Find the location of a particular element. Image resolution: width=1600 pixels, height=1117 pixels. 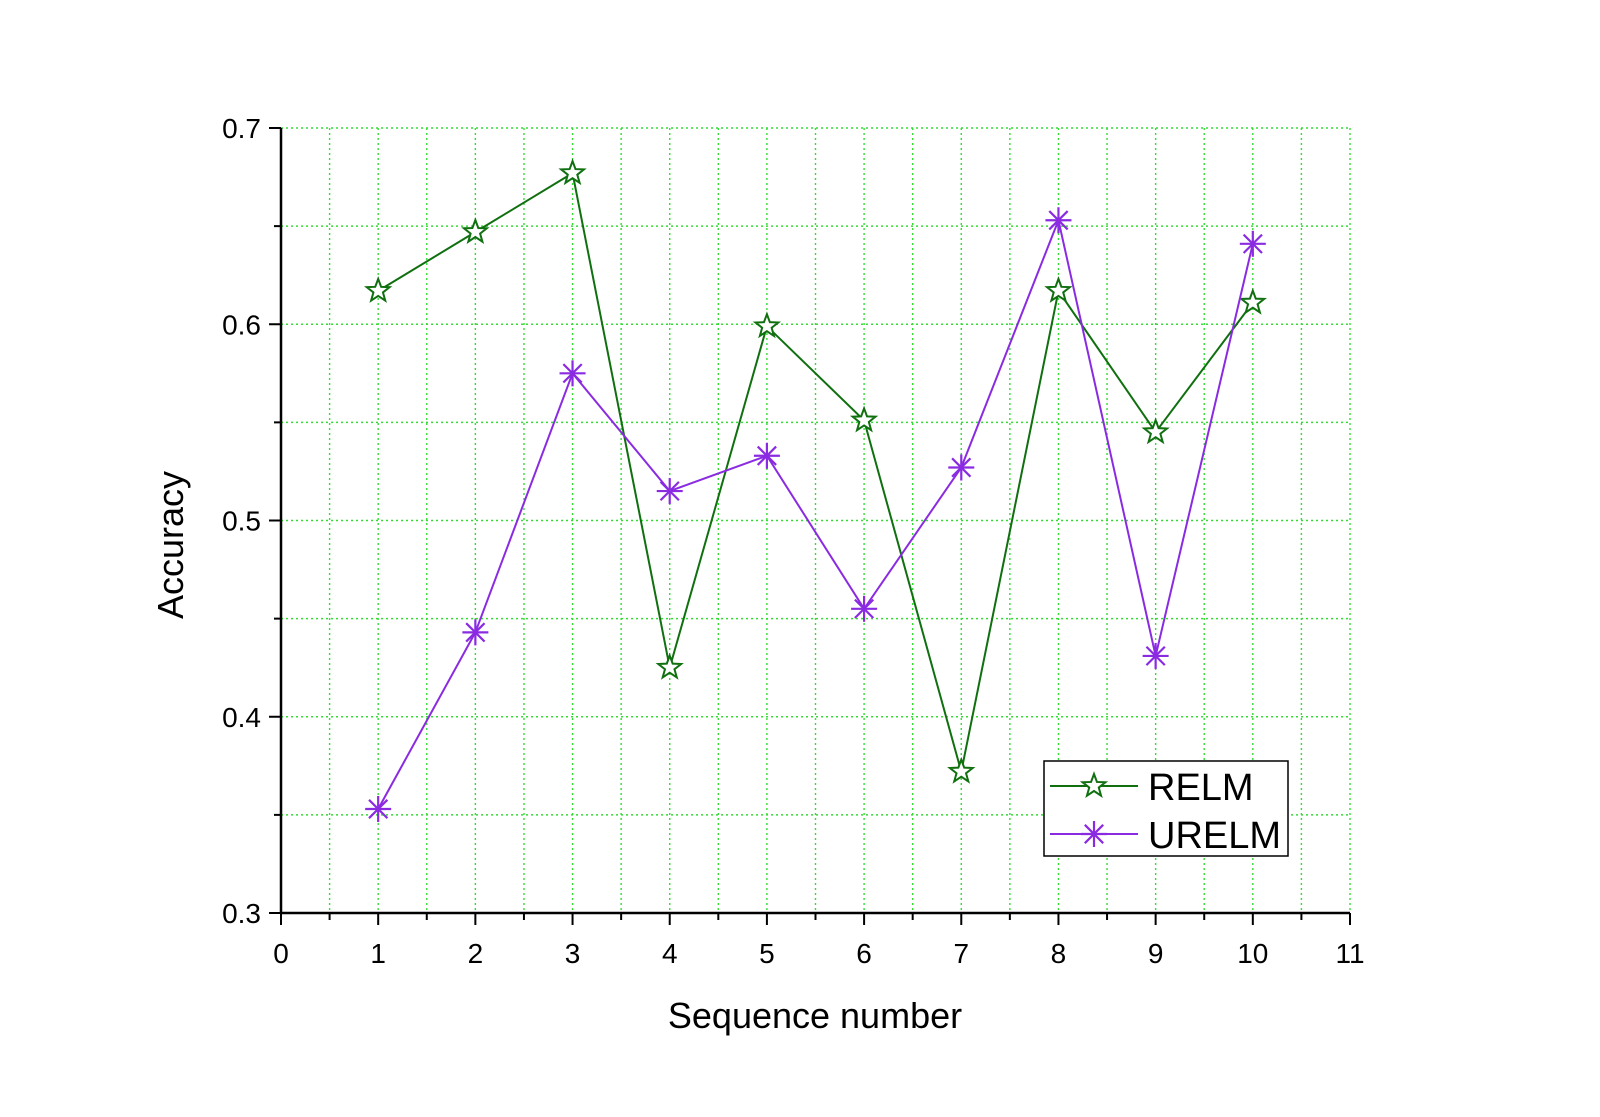

legend-label: URELM is located at coordinates (1214, 836).